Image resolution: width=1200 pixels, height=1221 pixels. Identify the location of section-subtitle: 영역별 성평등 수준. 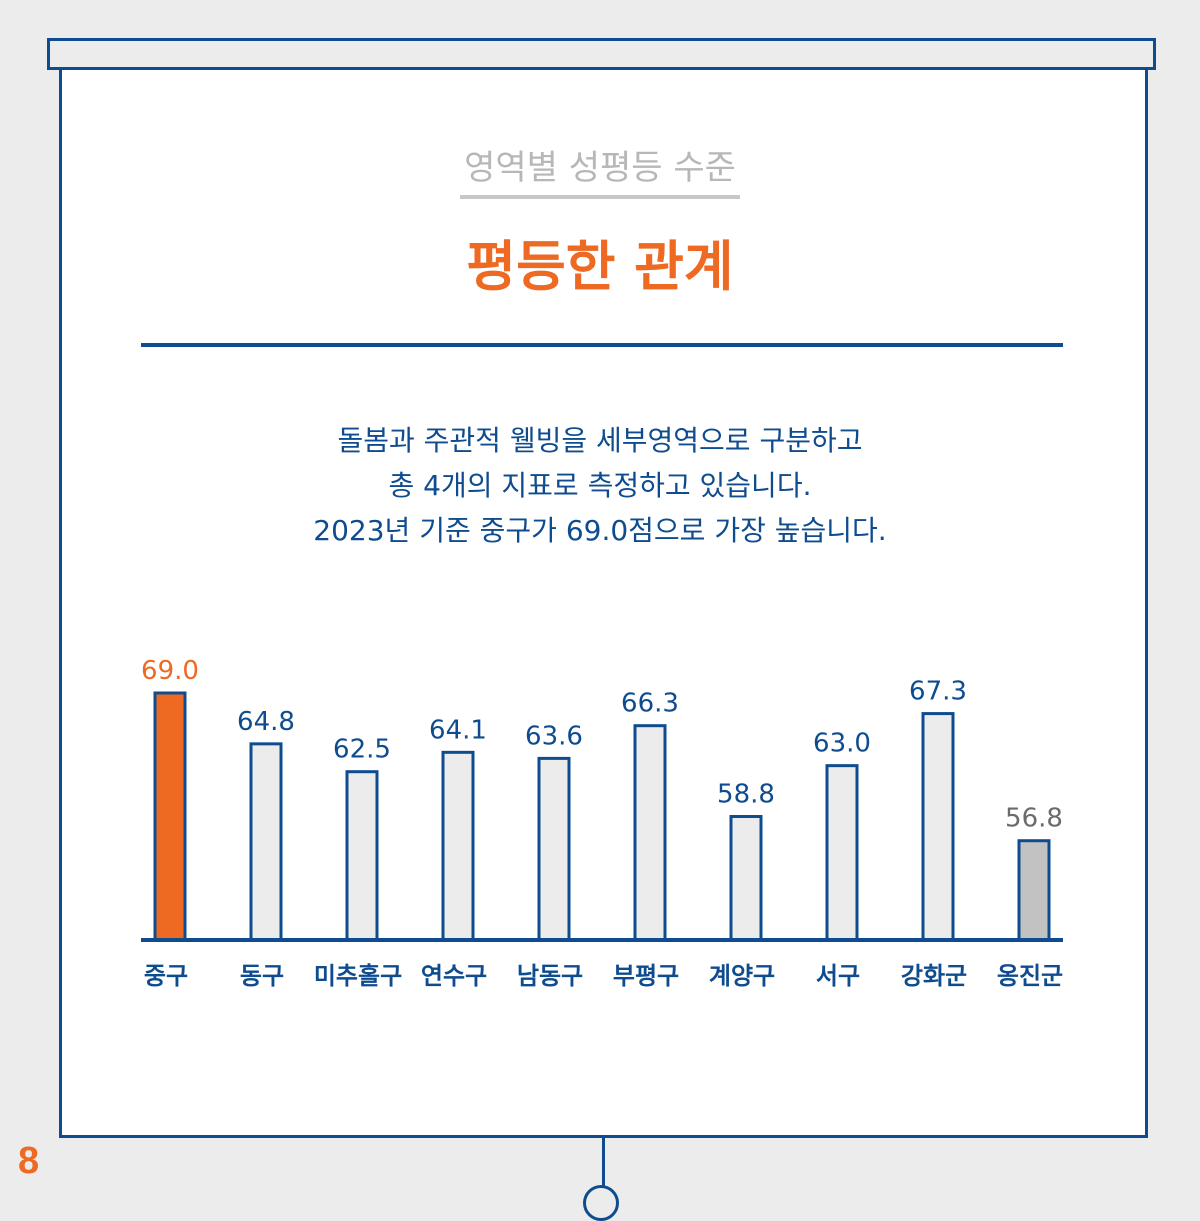
(600, 169).